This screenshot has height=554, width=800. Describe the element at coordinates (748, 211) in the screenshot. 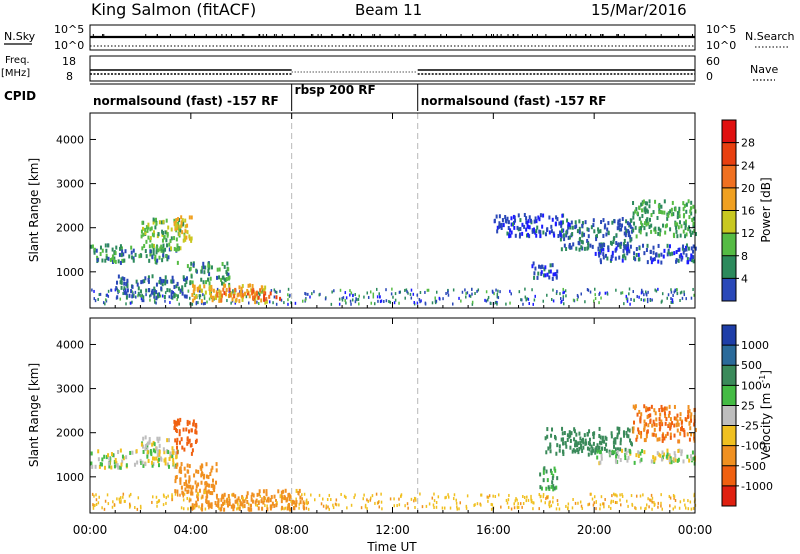

I see `power-colorbar-tick: 16` at that location.